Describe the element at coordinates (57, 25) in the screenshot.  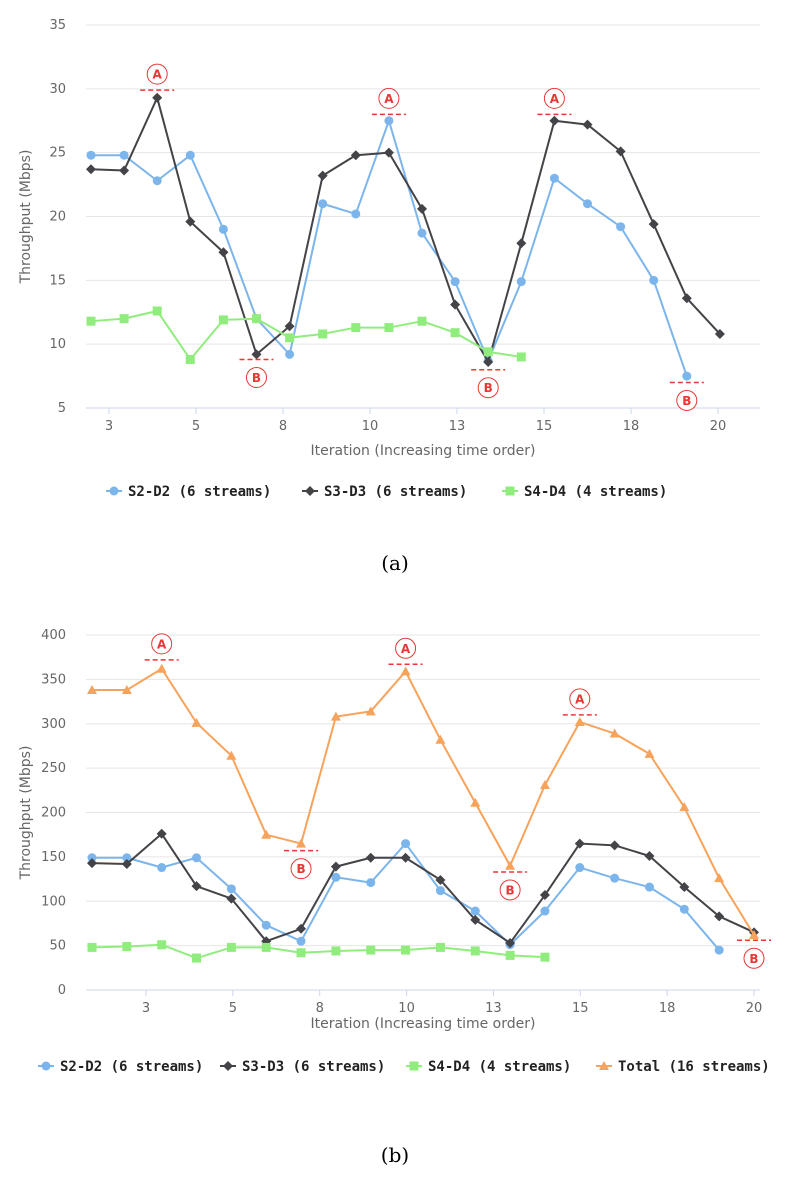
I see `y-tick-label: 35` at that location.